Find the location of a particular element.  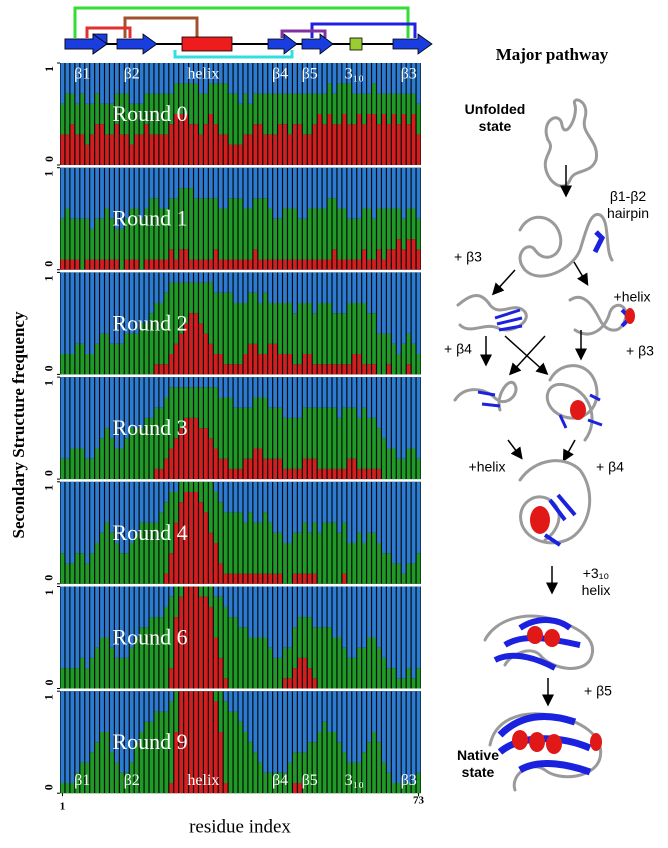

x-tick-label: 1 is located at coordinates (63, 807).